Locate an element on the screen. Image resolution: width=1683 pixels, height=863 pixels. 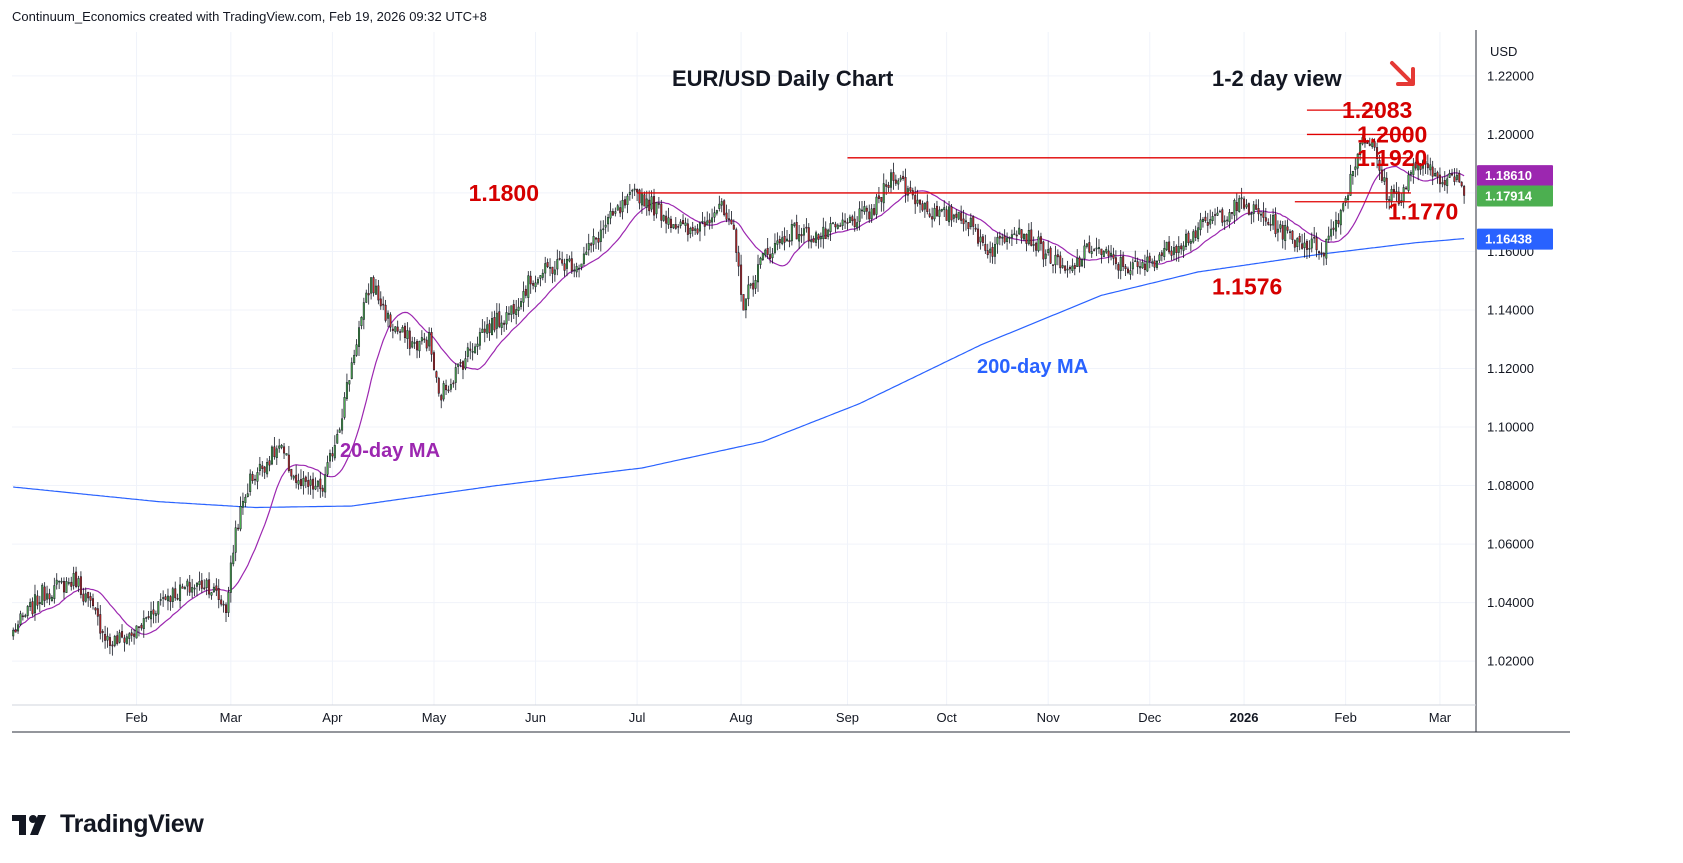
brand-name: TradingView is located at coordinates (132, 824).